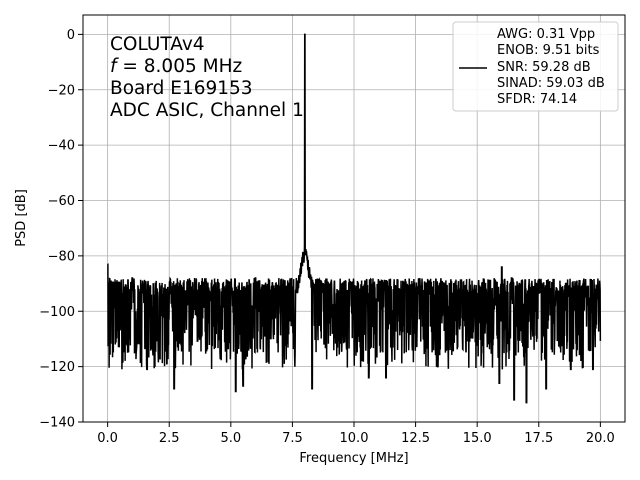  I want to click on x-axis-label: Frequency [MHz], so click(353, 458).